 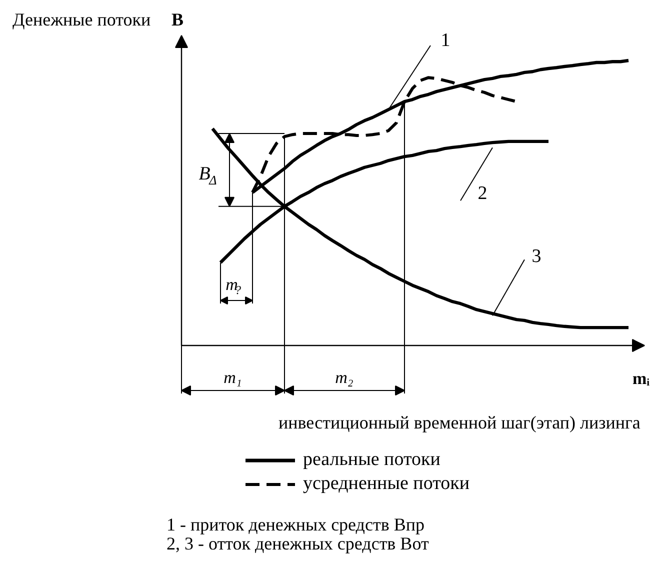 What do you see at coordinates (98, 20) in the screenshot?
I see `y-axis-title: Денежные потоки B` at bounding box center [98, 20].